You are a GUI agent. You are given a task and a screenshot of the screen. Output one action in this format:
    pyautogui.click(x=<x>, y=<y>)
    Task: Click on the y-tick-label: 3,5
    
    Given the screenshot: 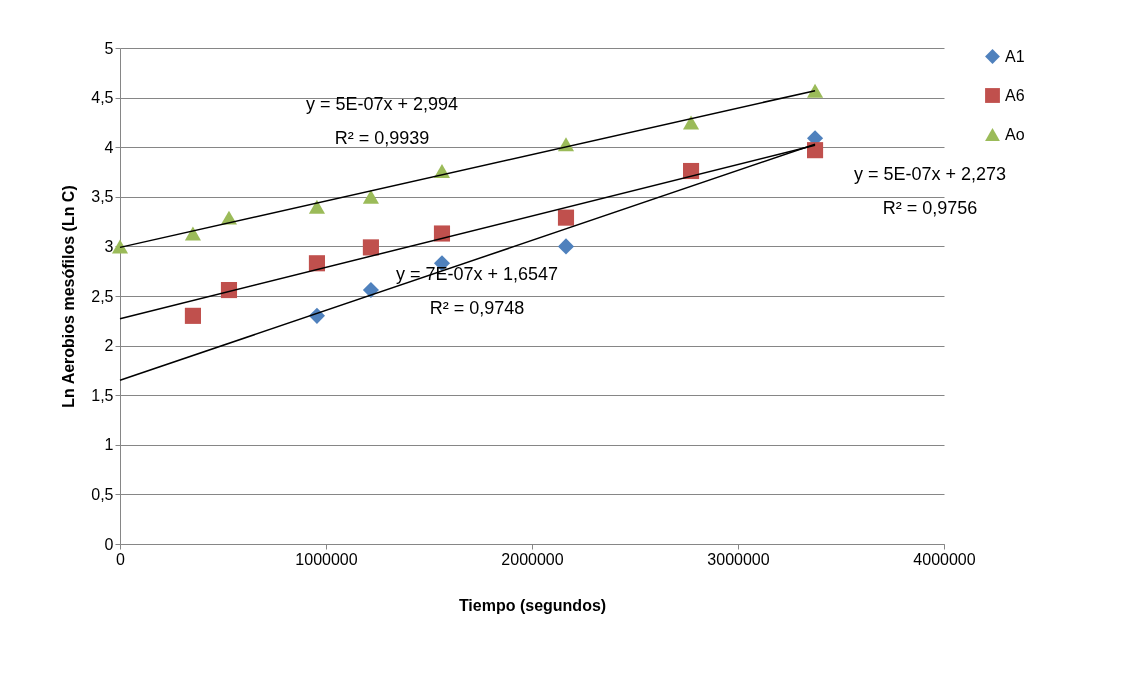 What is the action you would take?
    pyautogui.click(x=102, y=197)
    